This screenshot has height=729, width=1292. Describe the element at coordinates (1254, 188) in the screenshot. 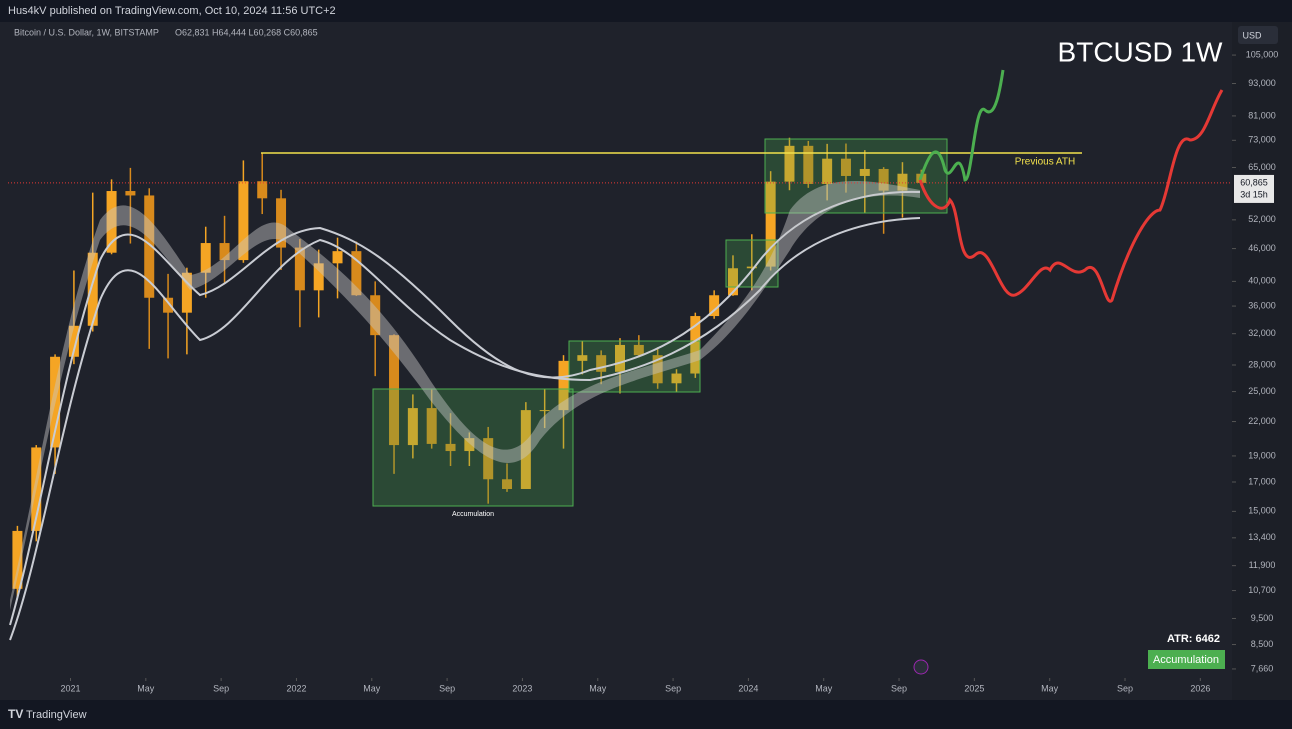

I see `last-price-box` at that location.